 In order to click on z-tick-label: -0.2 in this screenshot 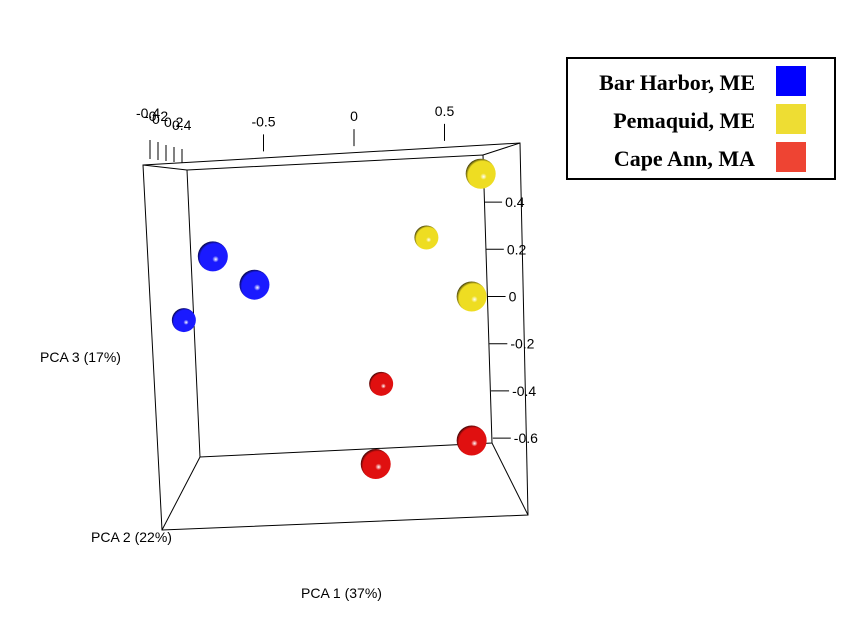, I will do `click(522, 344)`.